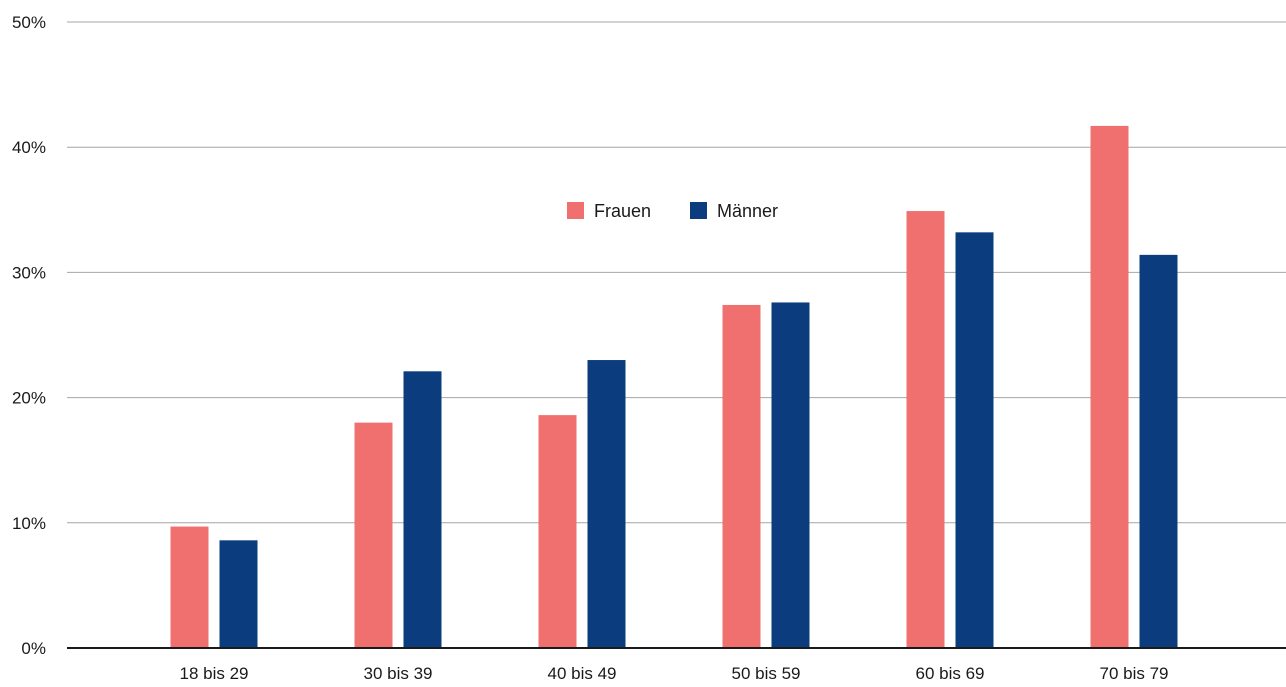  Describe the element at coordinates (29, 272) in the screenshot. I see `y-tick-label: 30%` at that location.